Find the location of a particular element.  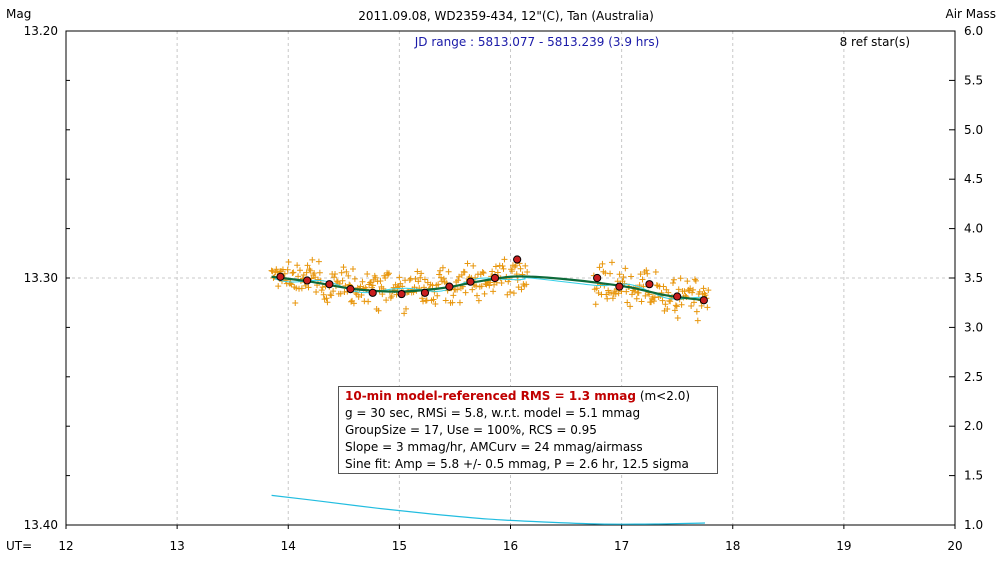

model-fit-series is located at coordinates (488, 288).